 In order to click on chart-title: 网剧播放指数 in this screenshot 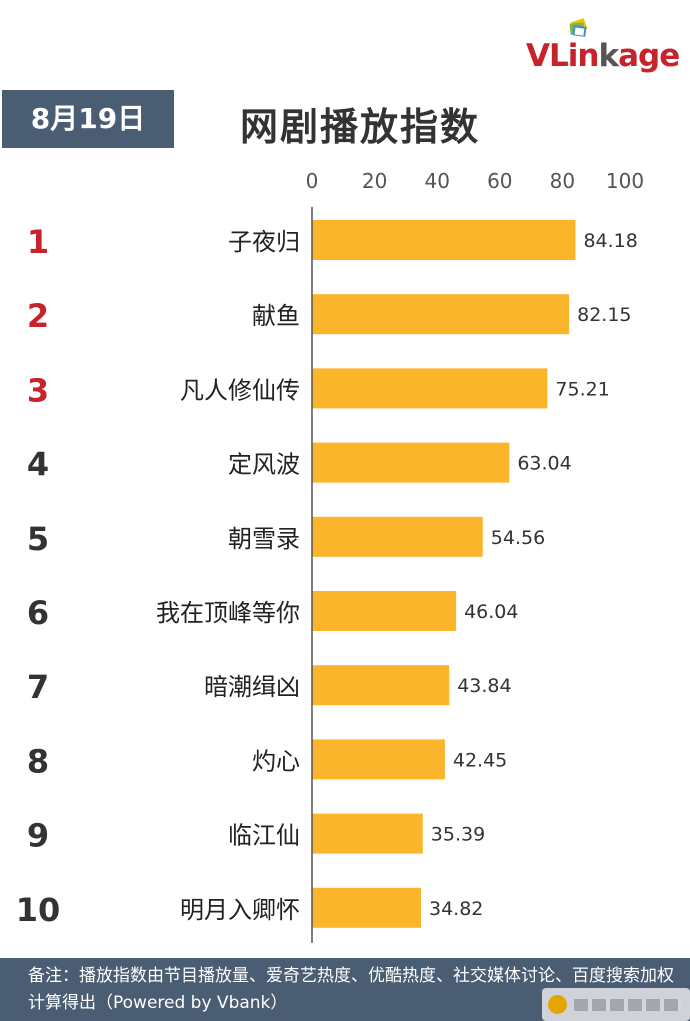, I will do `click(360, 127)`.